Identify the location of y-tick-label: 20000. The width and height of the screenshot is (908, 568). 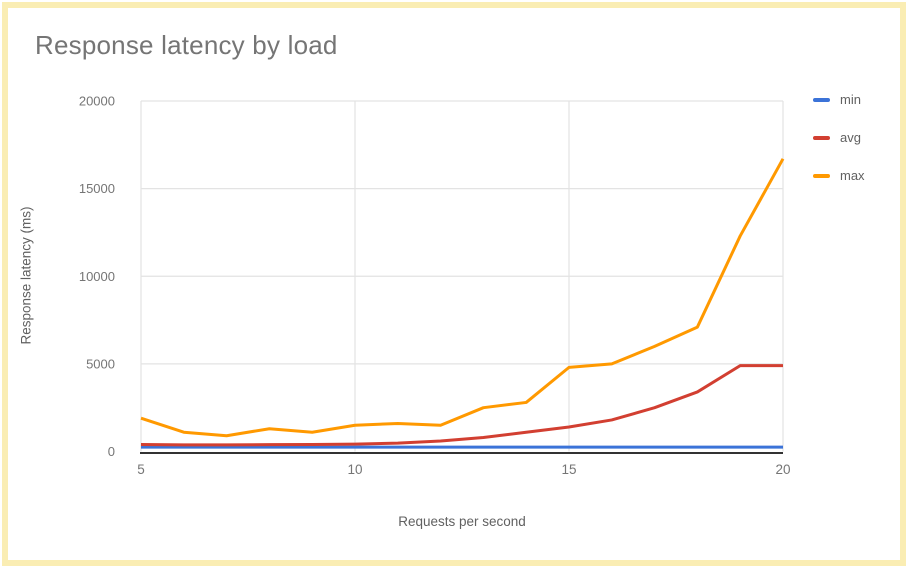
(97, 101).